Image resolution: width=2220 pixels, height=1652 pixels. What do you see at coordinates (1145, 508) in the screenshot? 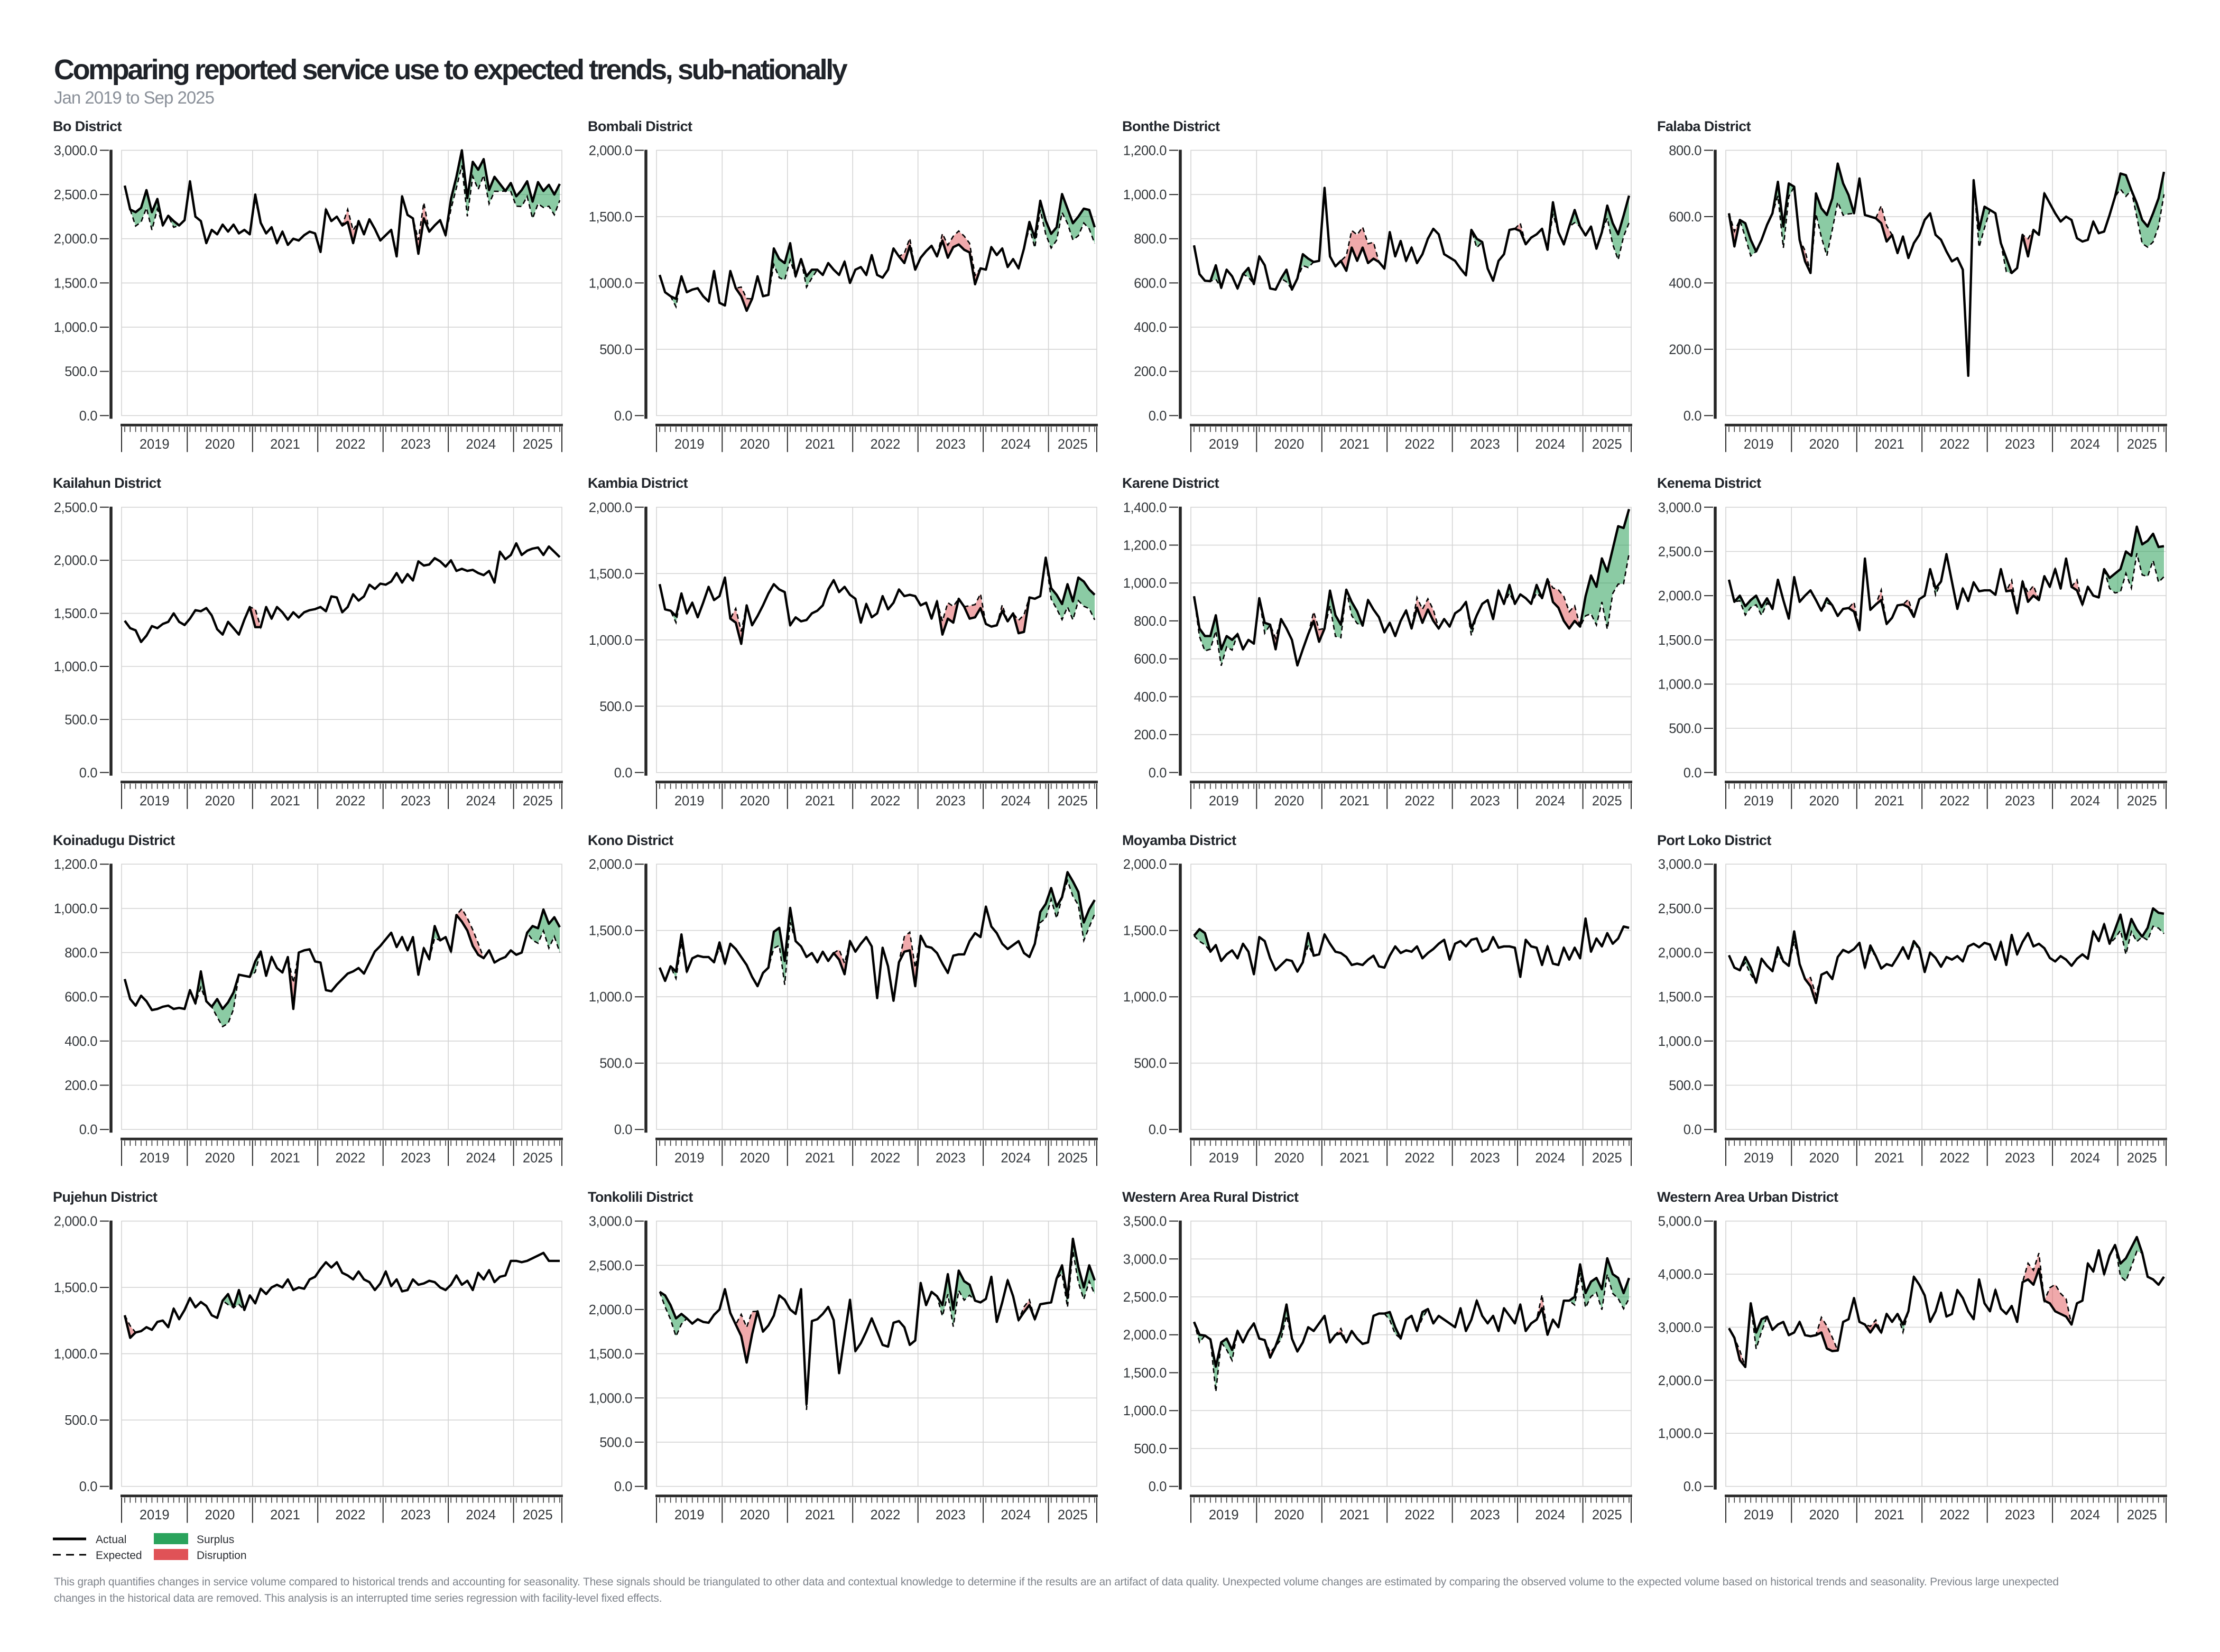
I see `svg-text: 1,400.0` at bounding box center [1145, 508].